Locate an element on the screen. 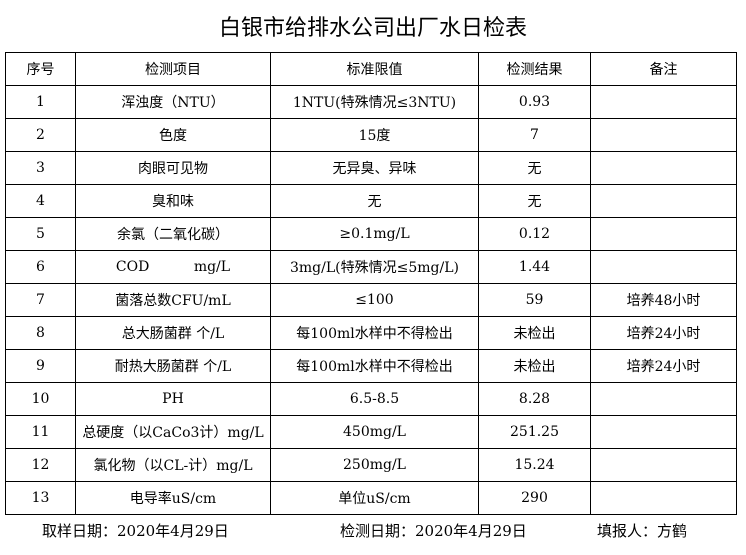  cell: 耐热大肠菌群 个/L is located at coordinates (173, 366).